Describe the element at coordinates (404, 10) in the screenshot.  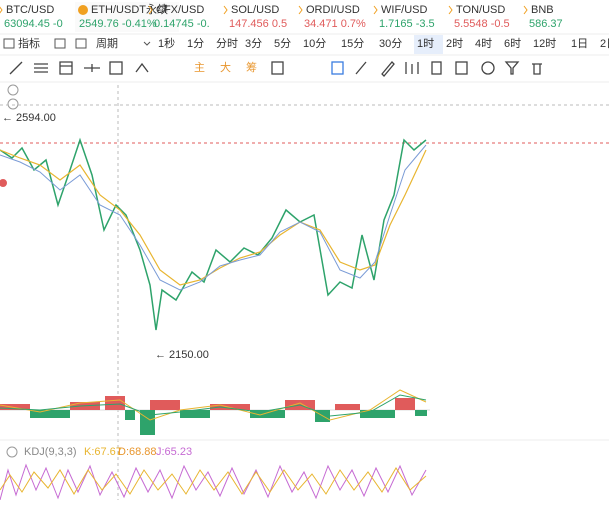
I see `ticker-symbol: WIF/USD` at that location.